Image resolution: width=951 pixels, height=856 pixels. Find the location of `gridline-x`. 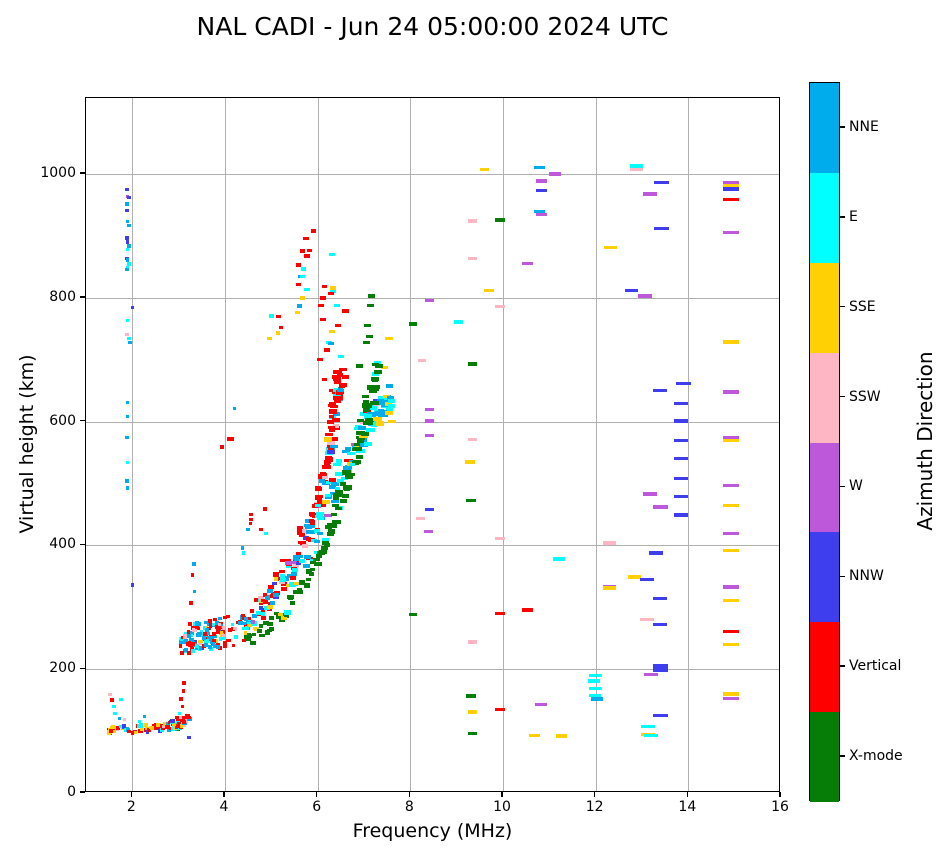

gridline-x is located at coordinates (225, 444).